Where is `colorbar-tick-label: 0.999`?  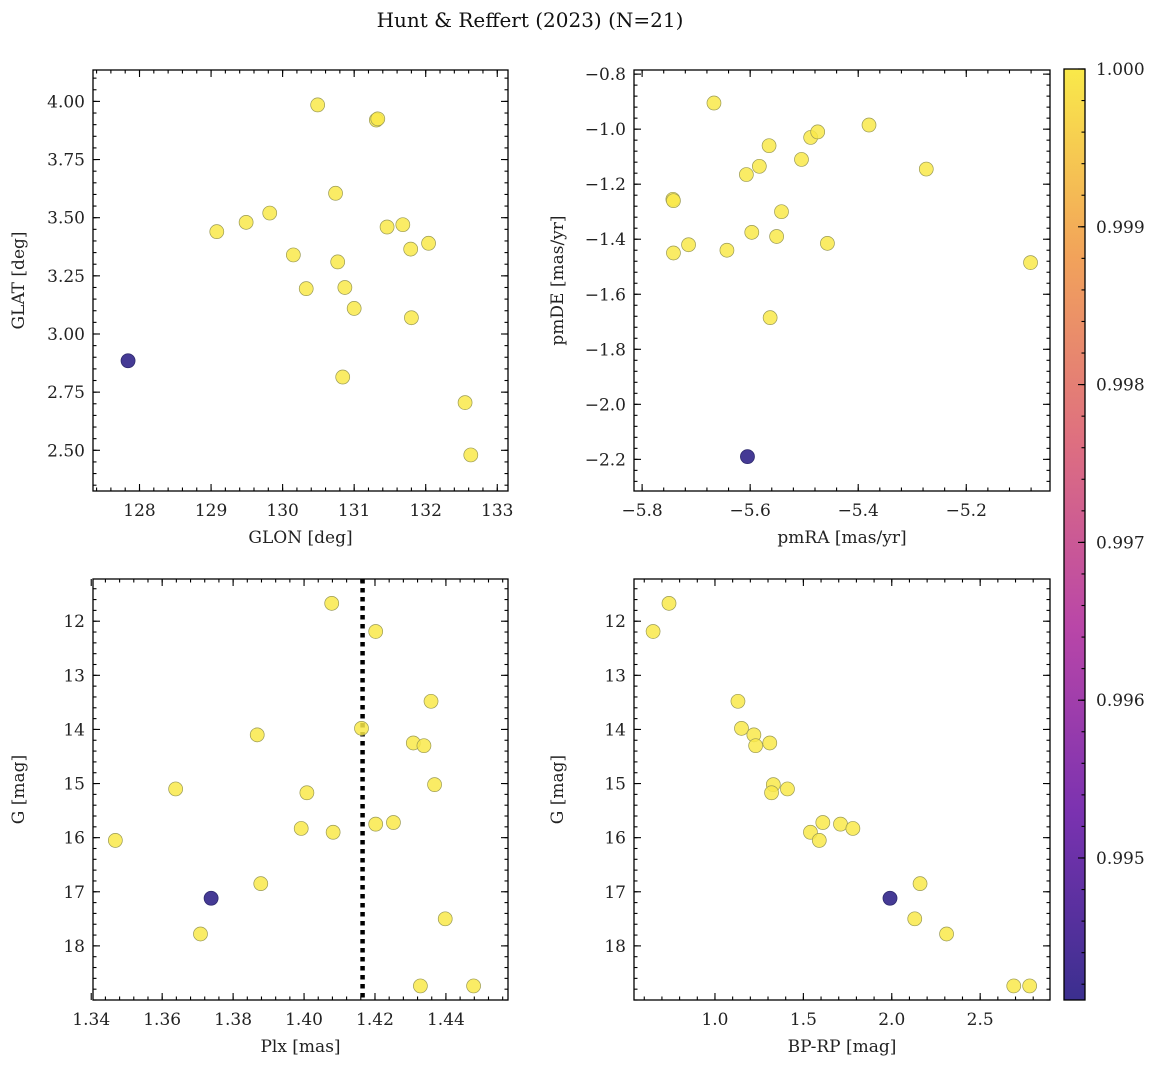 colorbar-tick-label: 0.999 is located at coordinates (1120, 228).